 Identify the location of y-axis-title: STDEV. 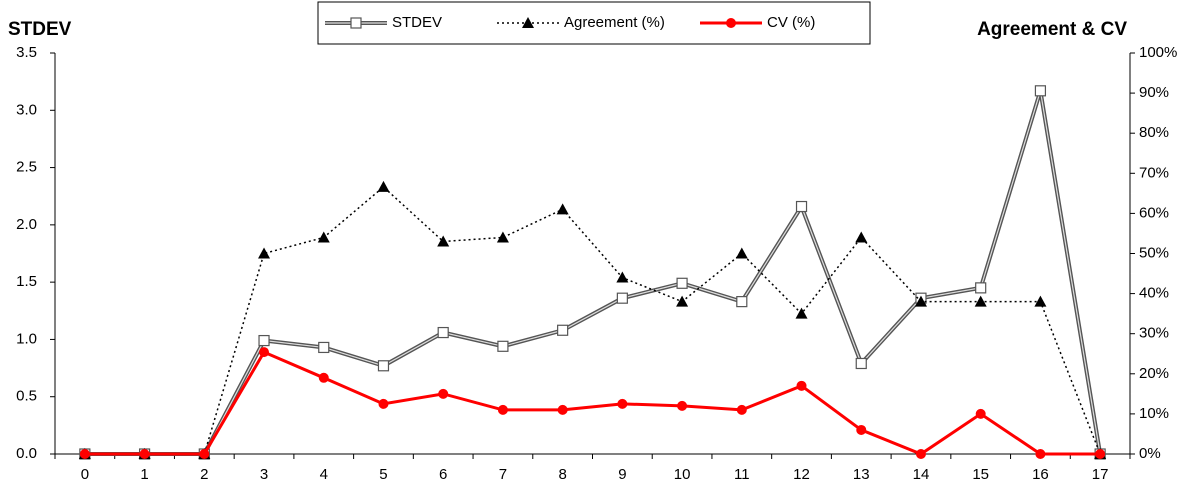
(40, 29).